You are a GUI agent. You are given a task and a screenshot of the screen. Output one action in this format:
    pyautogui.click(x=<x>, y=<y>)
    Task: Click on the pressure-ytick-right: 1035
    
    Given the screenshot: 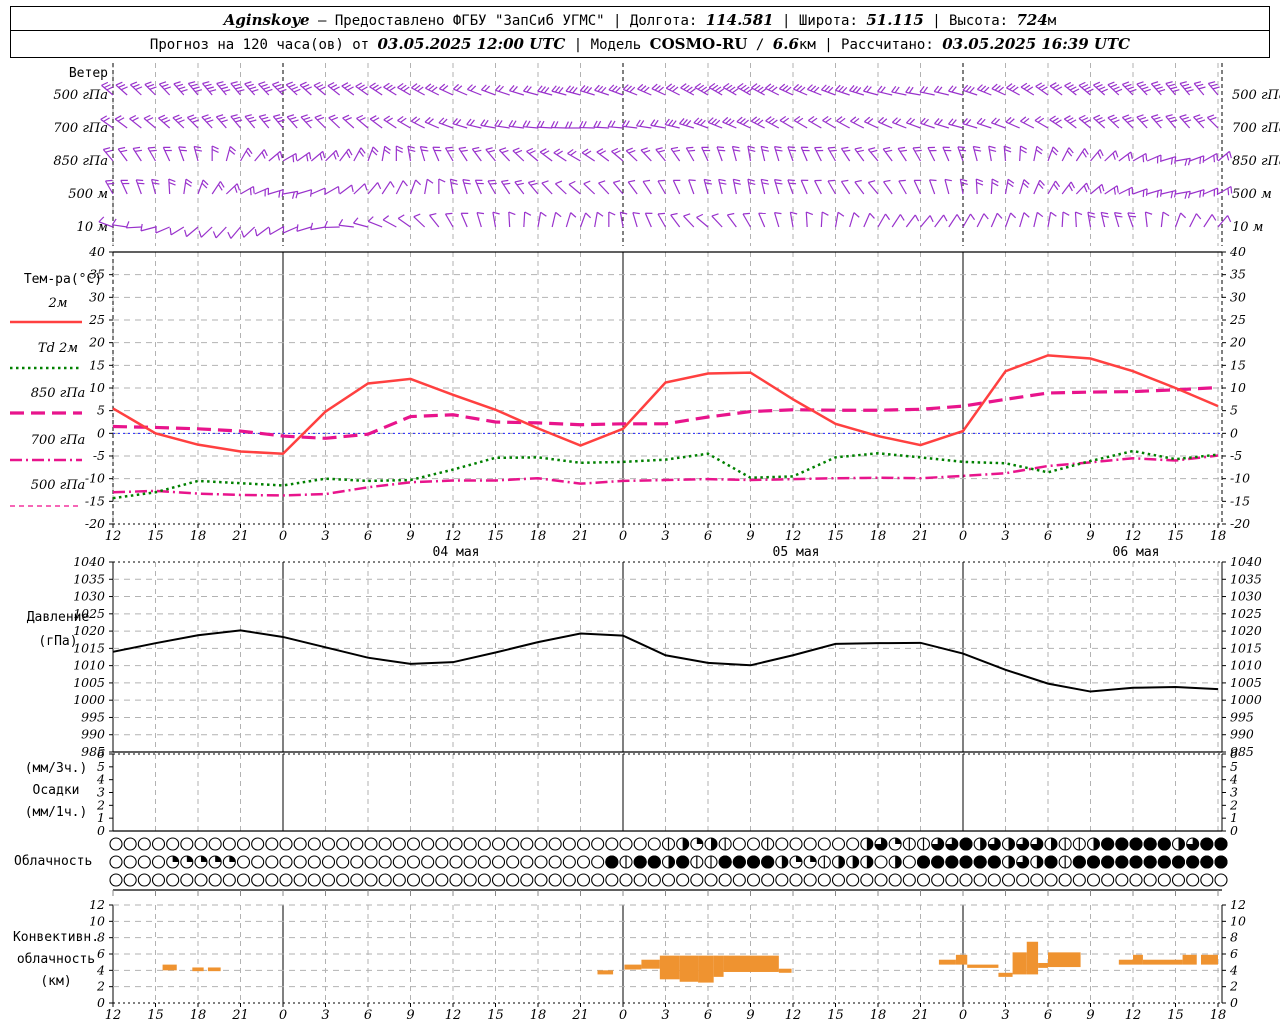 What is the action you would take?
    pyautogui.click(x=1246, y=578)
    